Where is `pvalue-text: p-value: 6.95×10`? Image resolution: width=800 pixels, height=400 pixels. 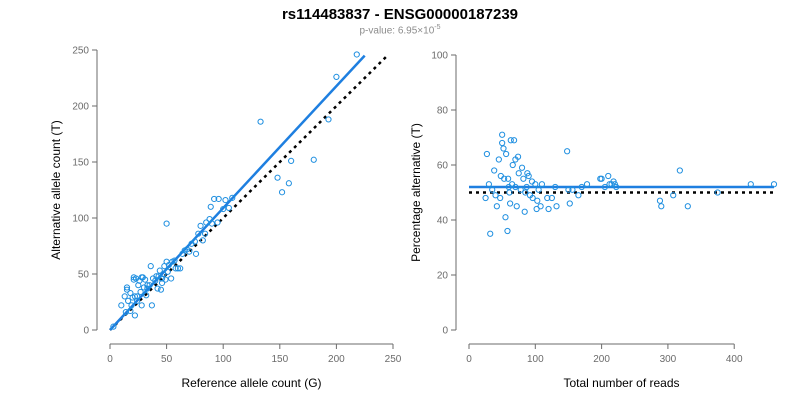 pvalue-text: p-value: 6.95×10 is located at coordinates (397, 31).